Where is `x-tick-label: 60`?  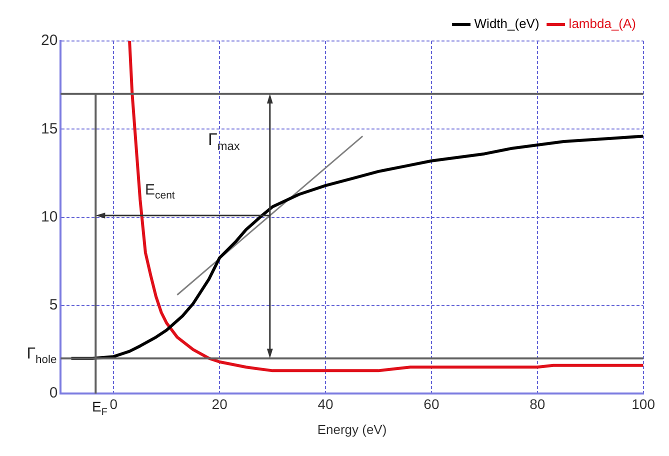
x-tick-label: 60 is located at coordinates (432, 404).